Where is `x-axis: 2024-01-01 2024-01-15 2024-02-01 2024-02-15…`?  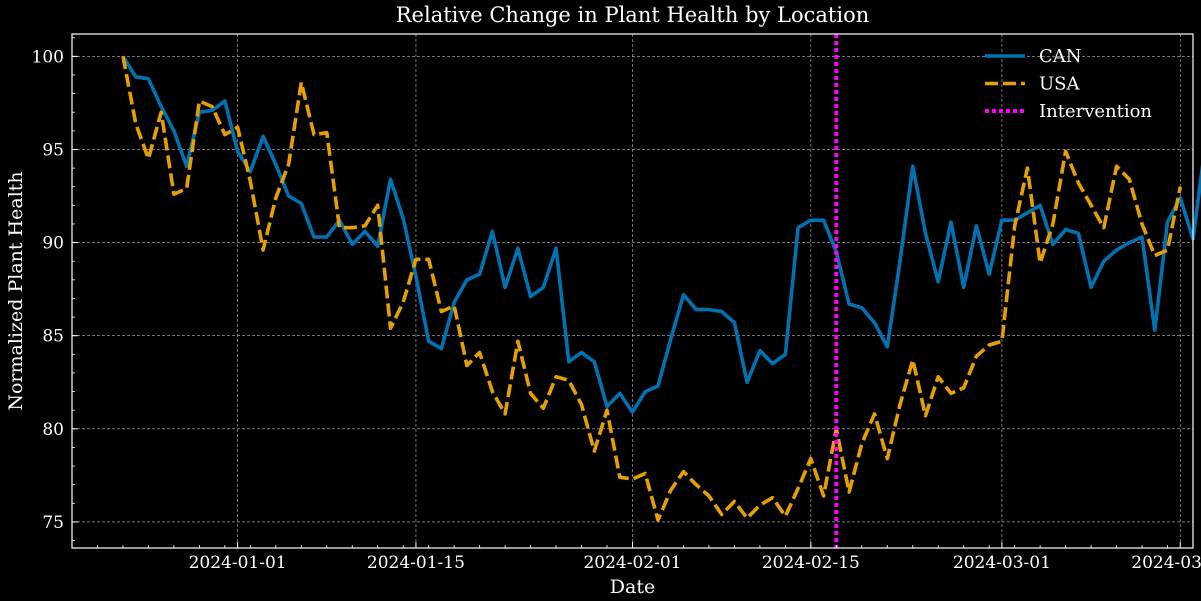 x-axis: 2024-01-01 2024-01-15 2024-02-01 2024-02-15… is located at coordinates (636, 557).